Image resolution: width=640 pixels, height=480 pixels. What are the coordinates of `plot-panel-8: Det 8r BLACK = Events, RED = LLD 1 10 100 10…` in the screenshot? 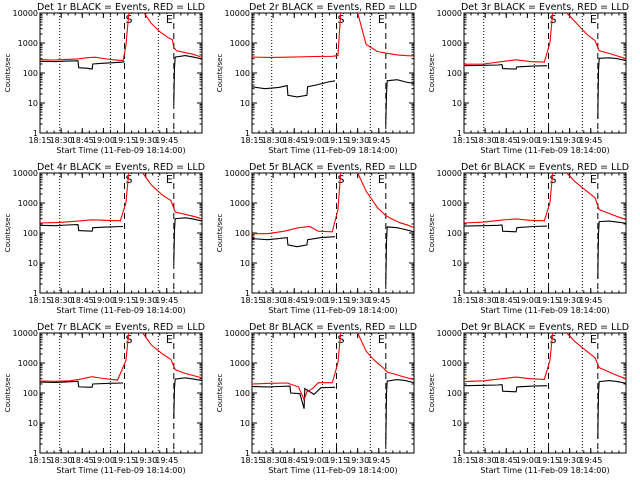 It's located at (316, 398).